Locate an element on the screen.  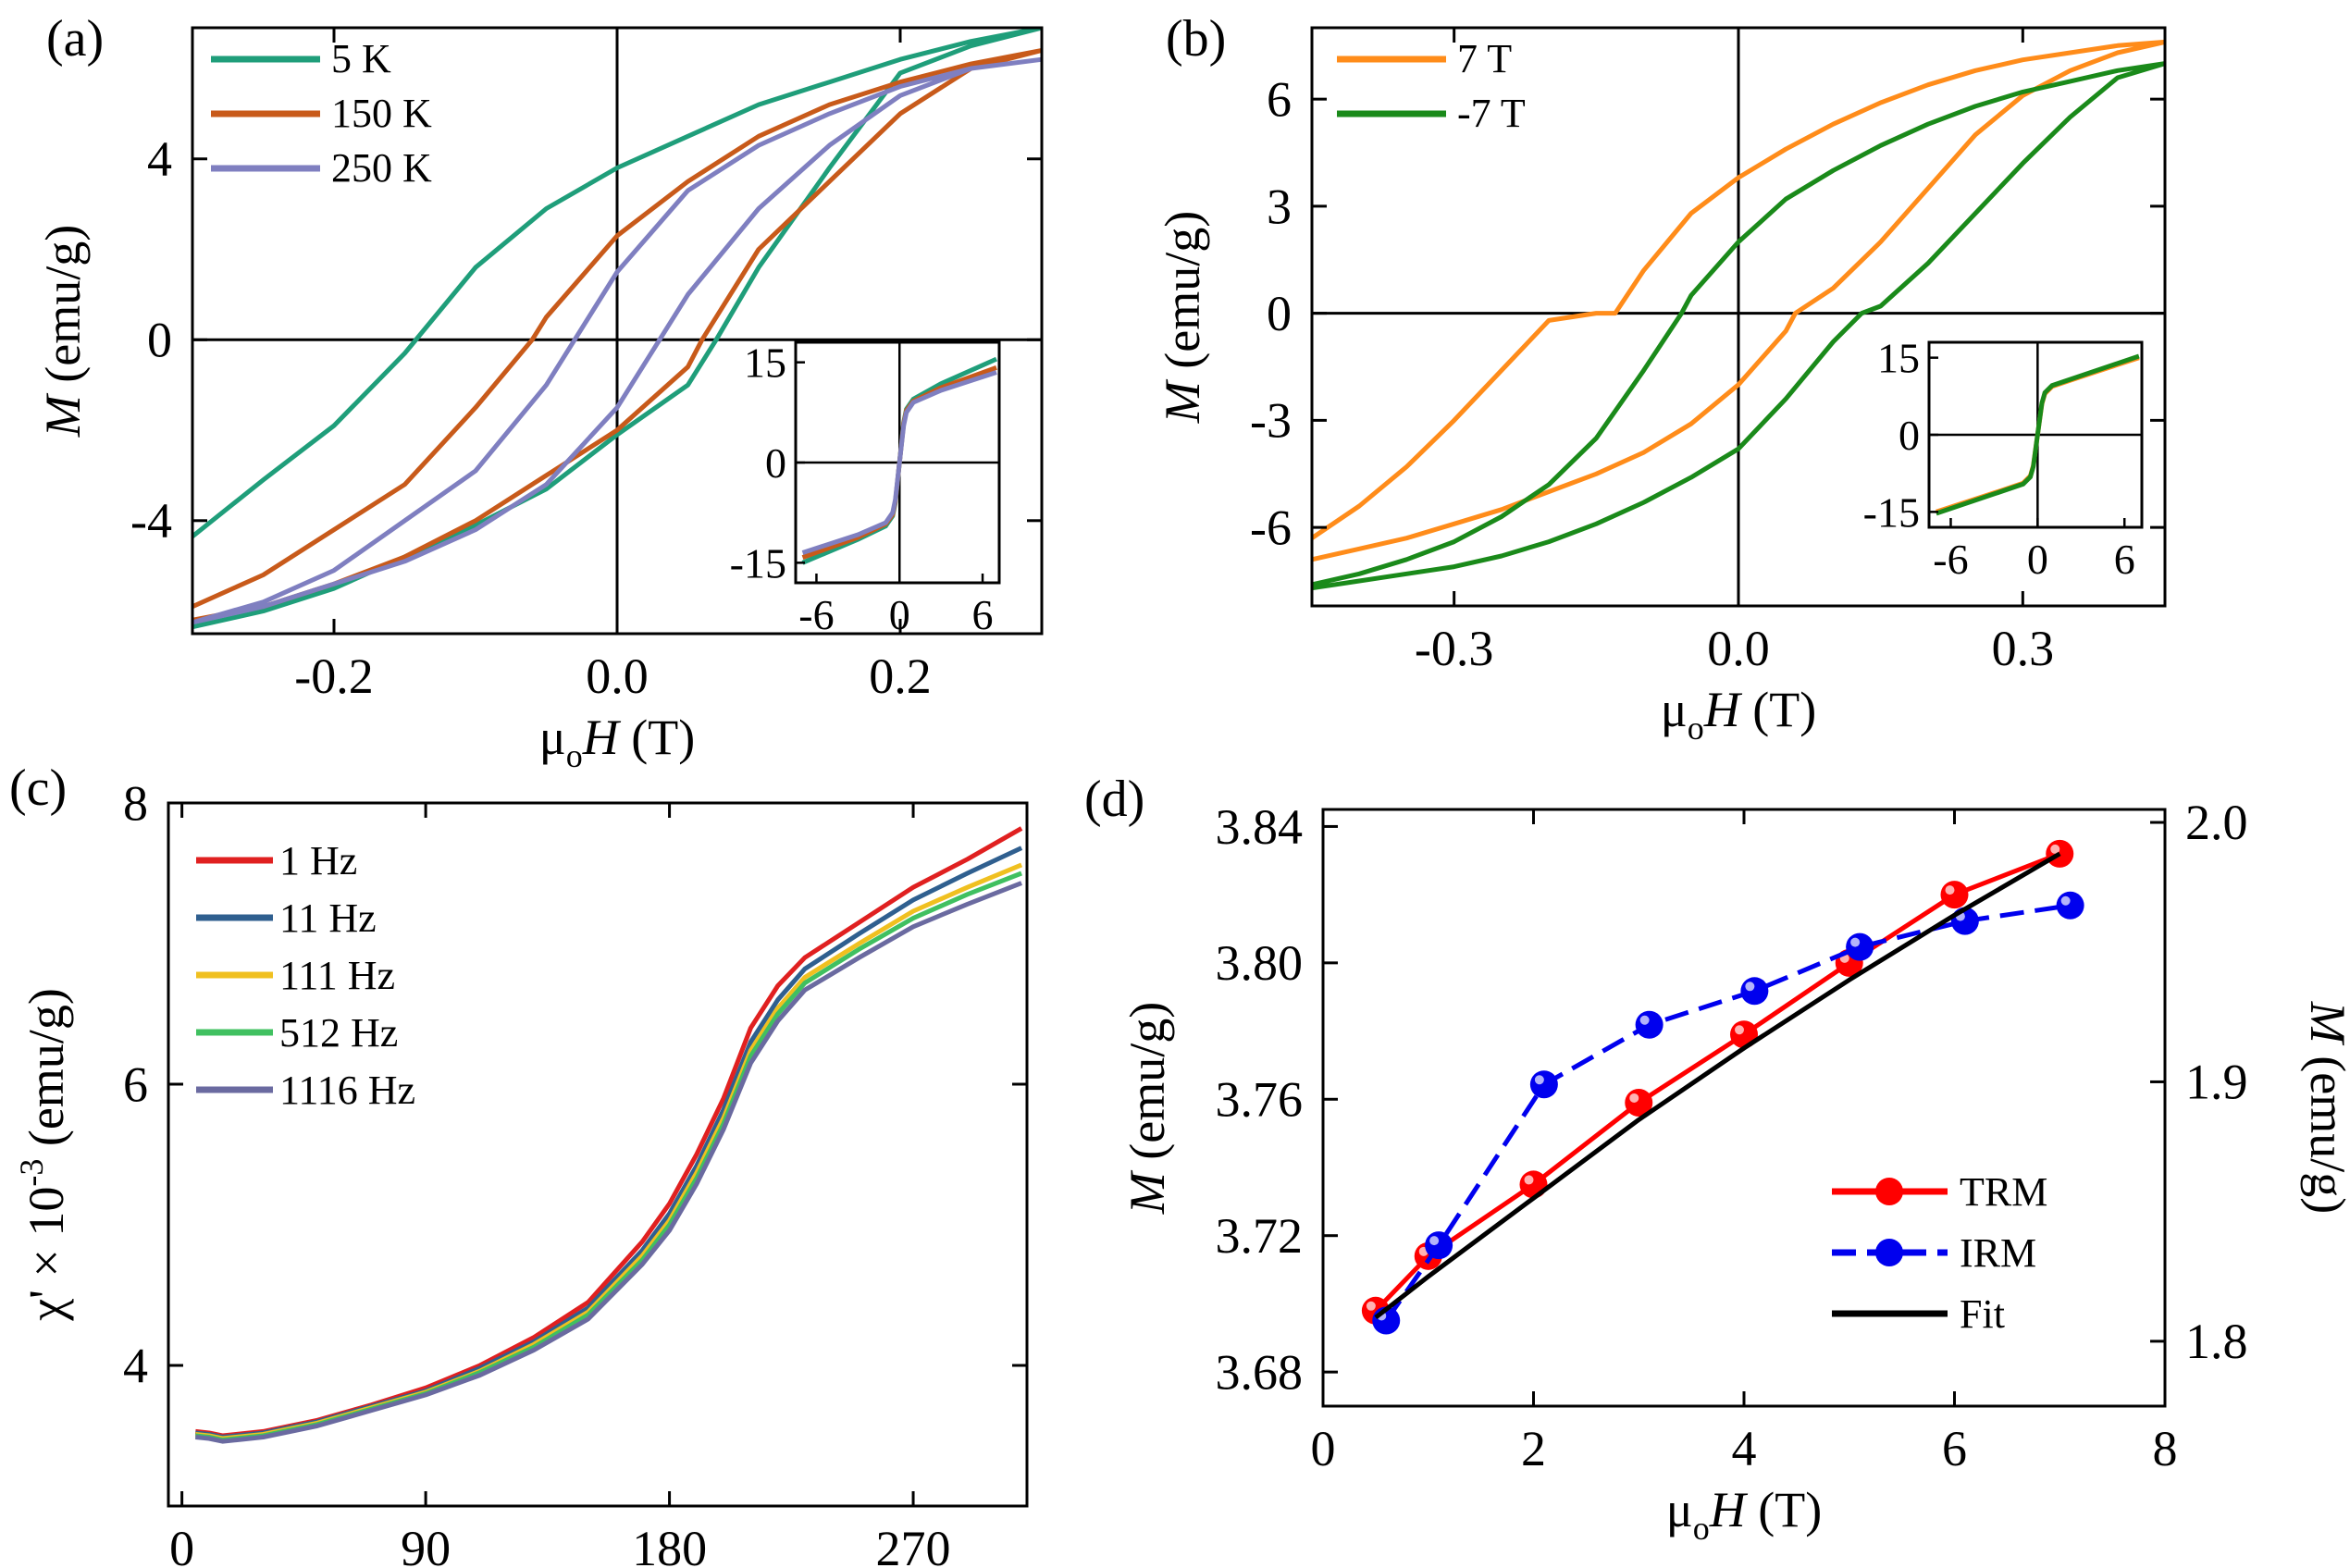
x-tick-label: 4 is located at coordinates (1744, 1448).